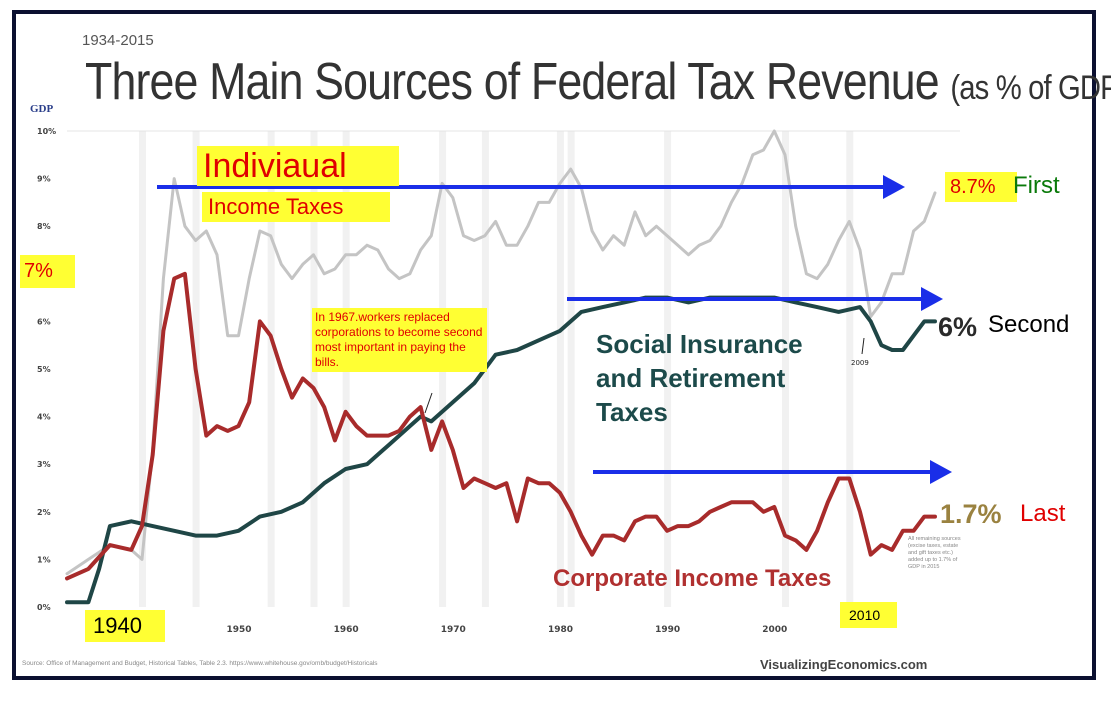  What do you see at coordinates (44, 417) in the screenshot?
I see `y-tick-label: 4%` at bounding box center [44, 417].